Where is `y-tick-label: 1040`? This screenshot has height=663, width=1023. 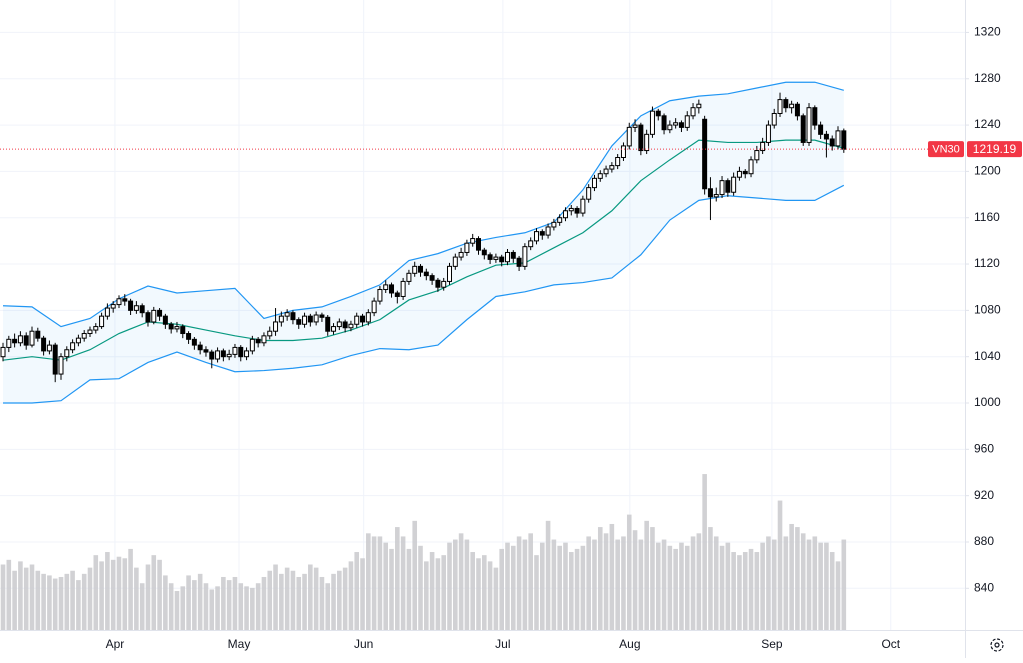
y-tick-label: 1040 is located at coordinates (987, 356).